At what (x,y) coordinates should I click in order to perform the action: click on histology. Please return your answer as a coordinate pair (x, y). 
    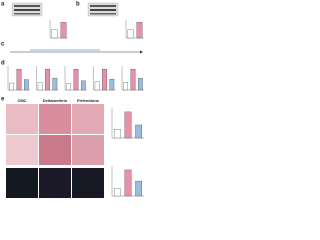
    Looking at the image, I should click on (55, 151).